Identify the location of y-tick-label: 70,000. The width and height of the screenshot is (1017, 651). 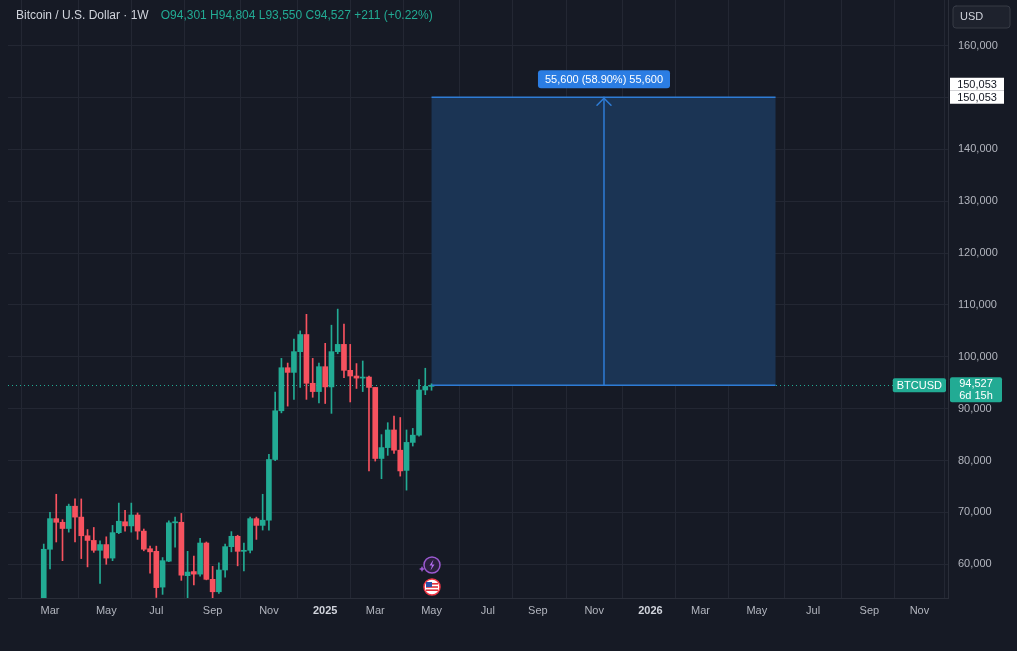
(975, 511).